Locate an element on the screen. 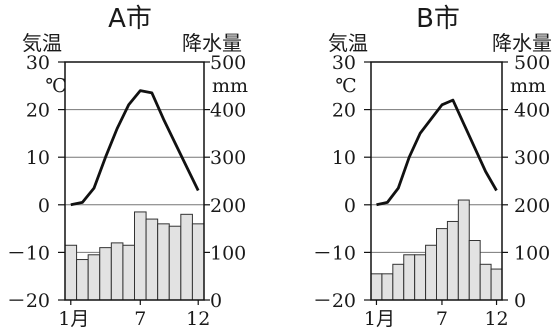  a-month-label: 1月 is located at coordinates (73, 319).